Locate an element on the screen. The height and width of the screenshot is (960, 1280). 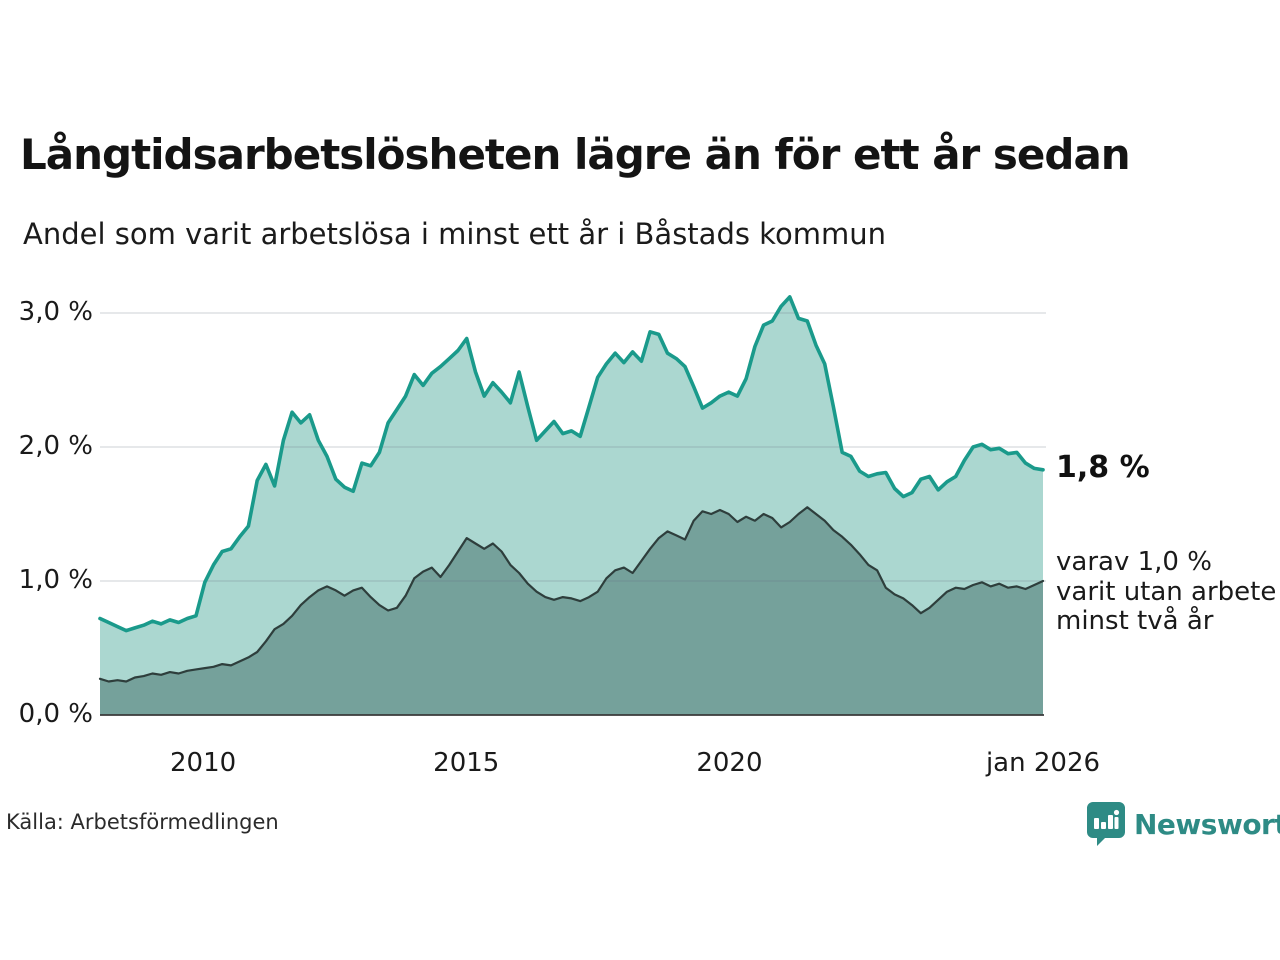
y-tick-label: 0,0 % is located at coordinates (55, 714).